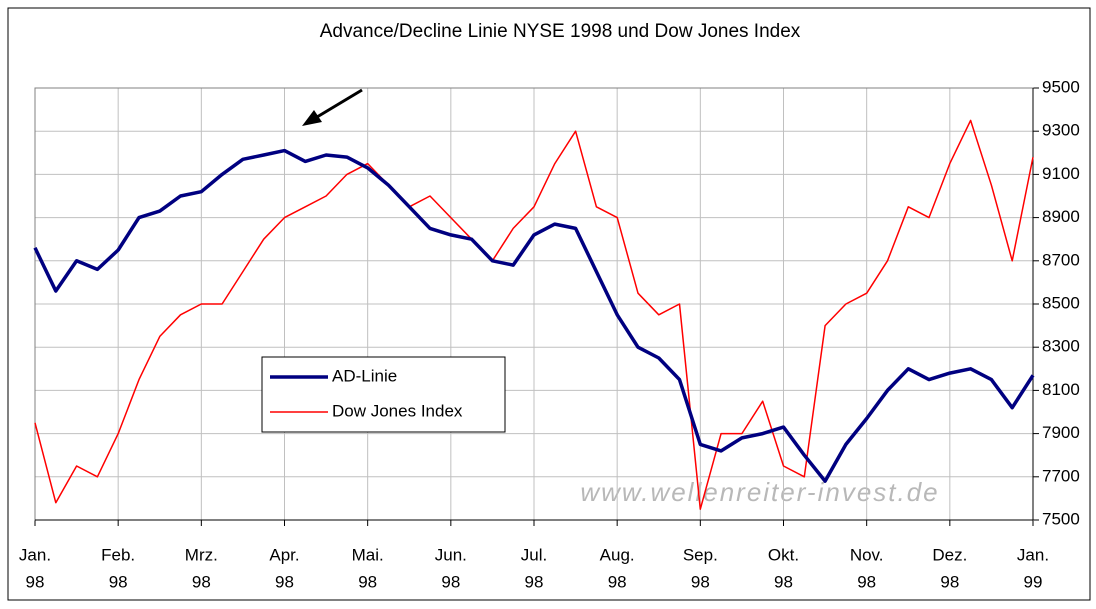 The height and width of the screenshot is (609, 1096). What do you see at coordinates (451, 554) in the screenshot?
I see `x-tick-label: Jun.` at bounding box center [451, 554].